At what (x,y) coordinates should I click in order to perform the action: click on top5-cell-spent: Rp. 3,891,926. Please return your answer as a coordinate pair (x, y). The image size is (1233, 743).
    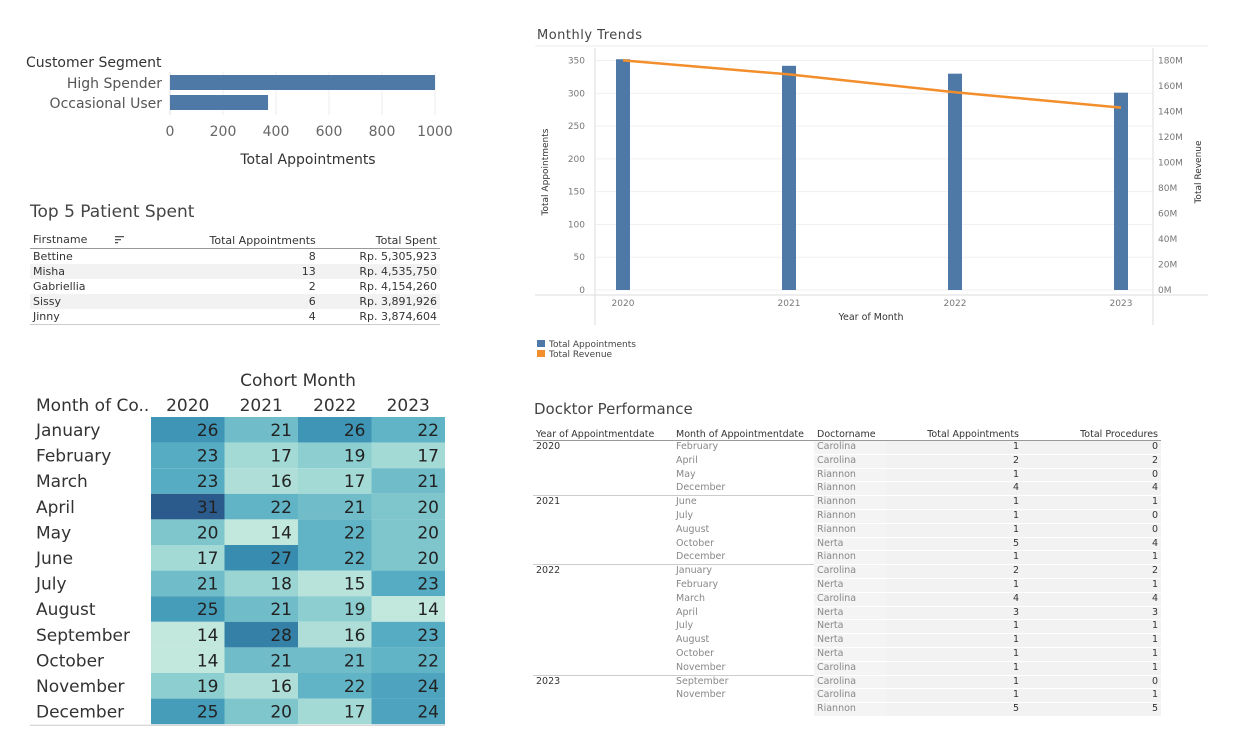
    Looking at the image, I should click on (379, 301).